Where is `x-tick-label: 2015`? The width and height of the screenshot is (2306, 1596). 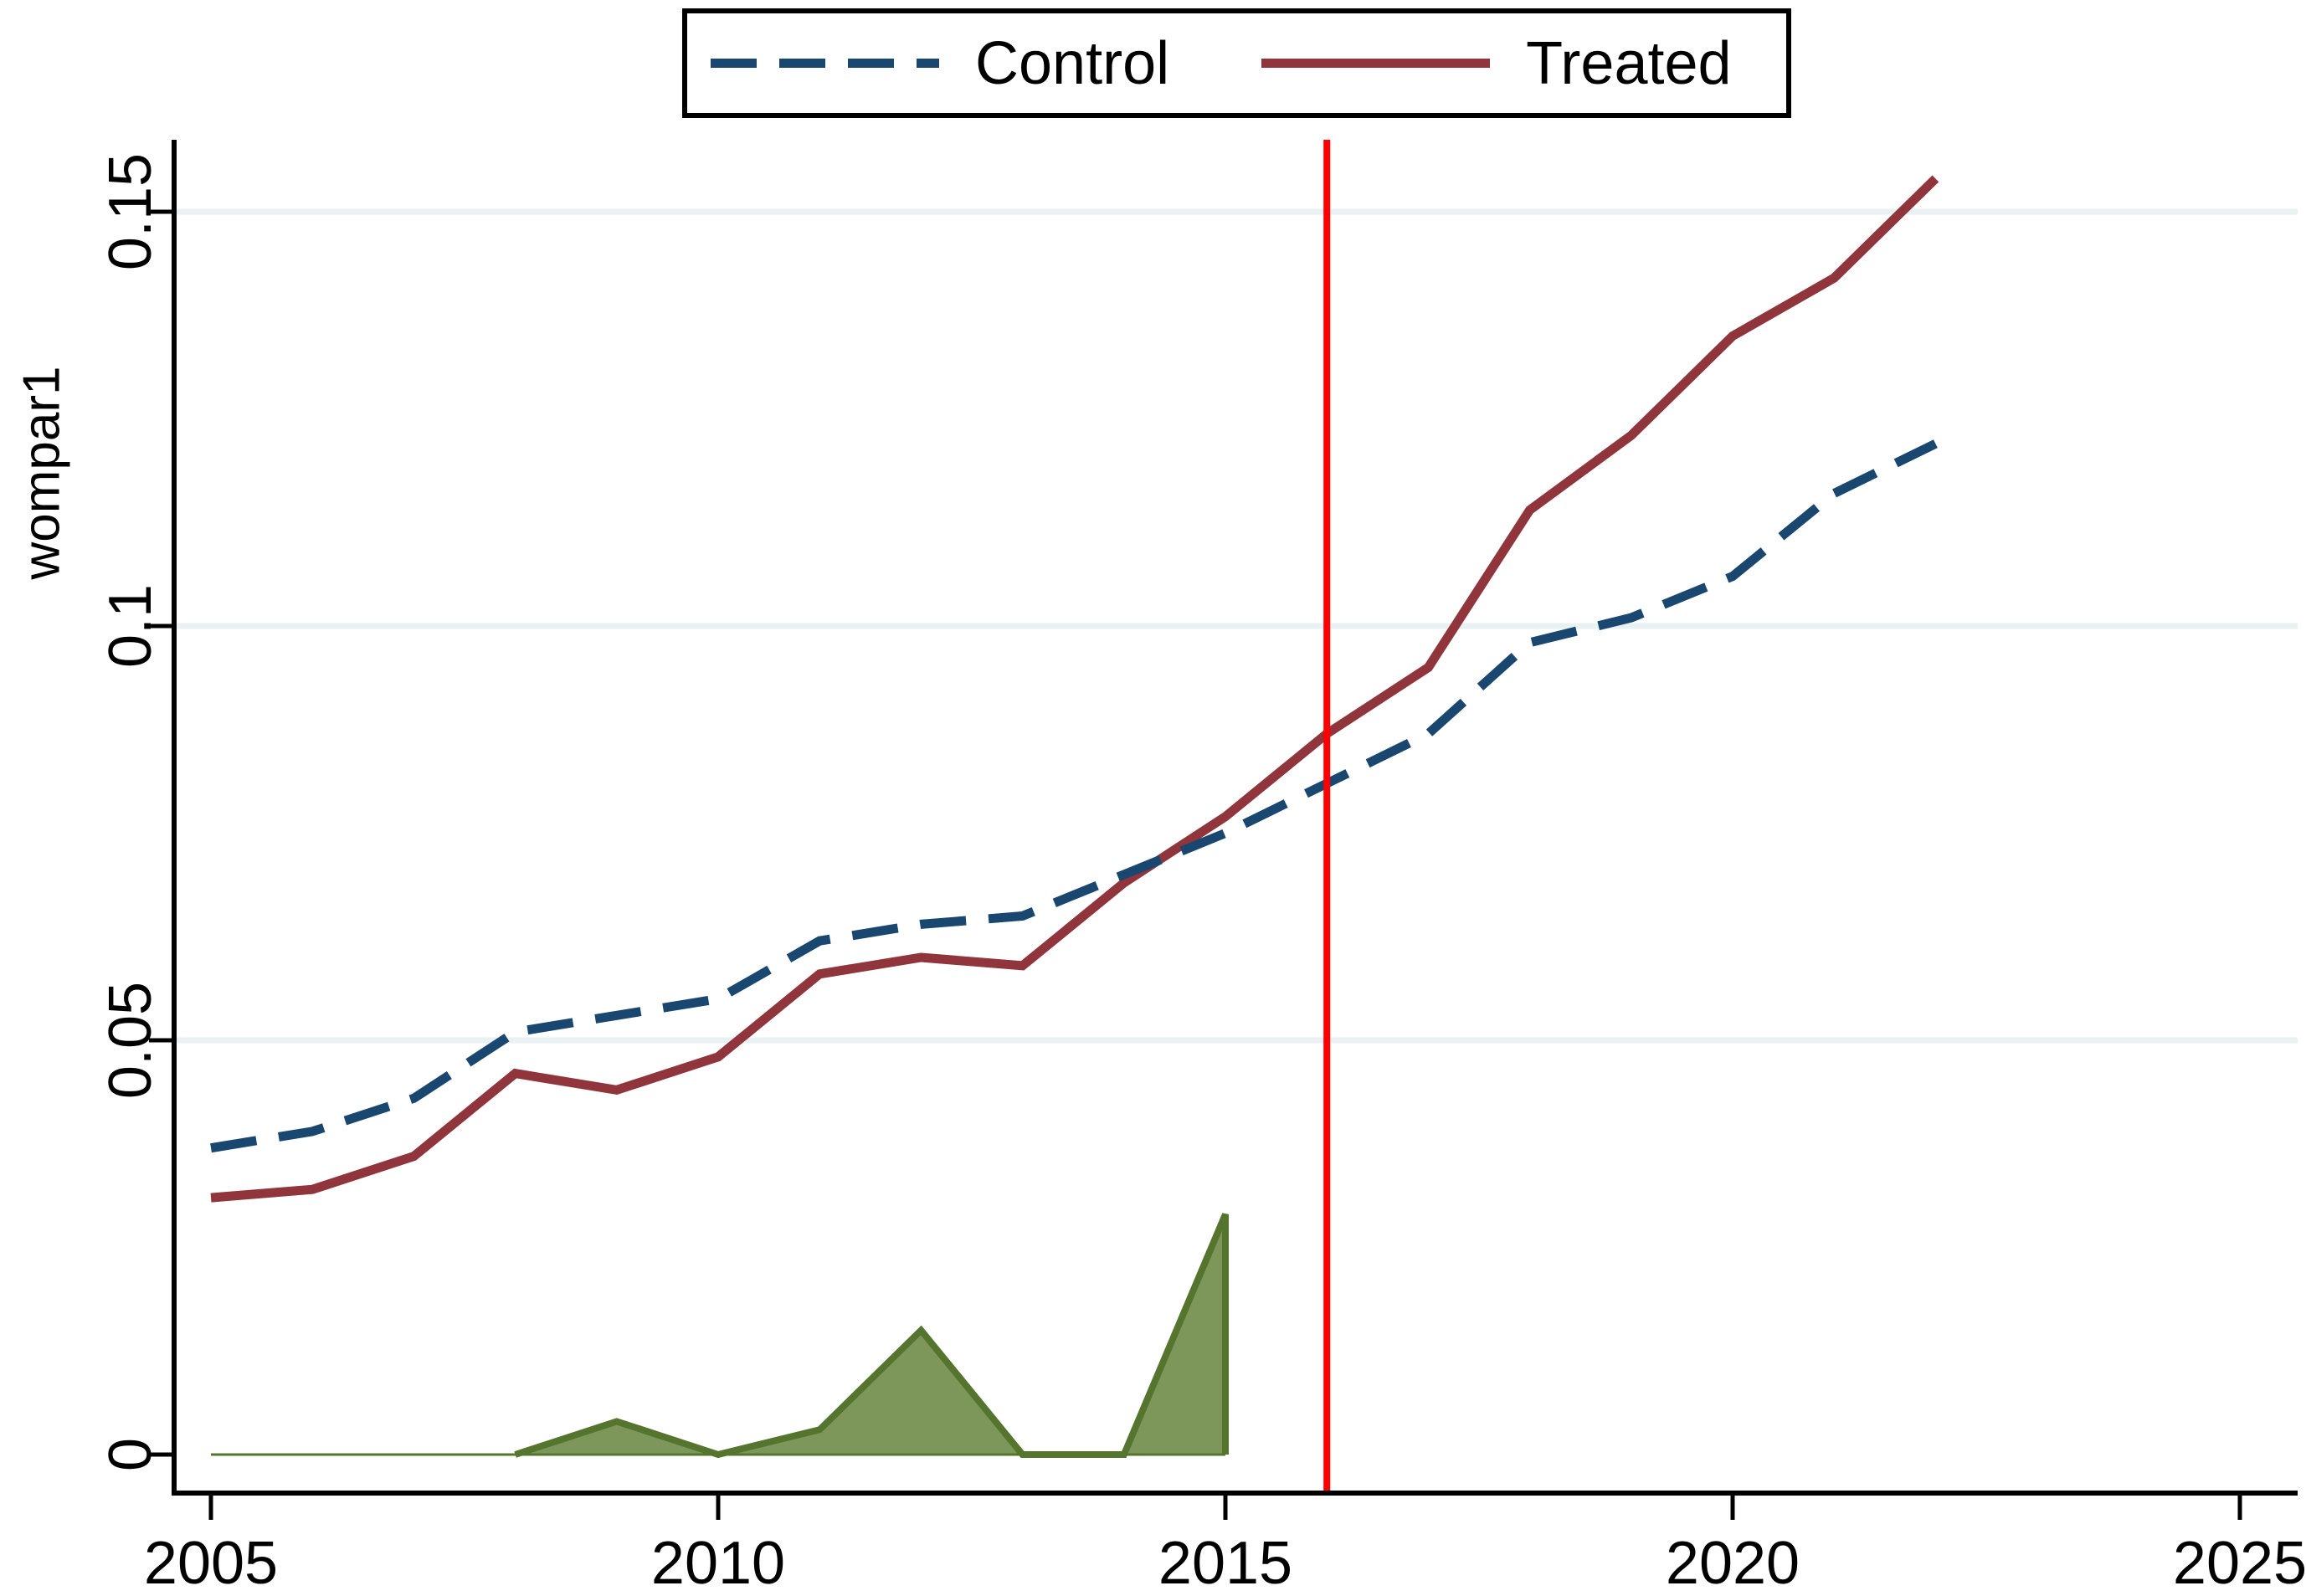
x-tick-label: 2015 is located at coordinates (1225, 1563).